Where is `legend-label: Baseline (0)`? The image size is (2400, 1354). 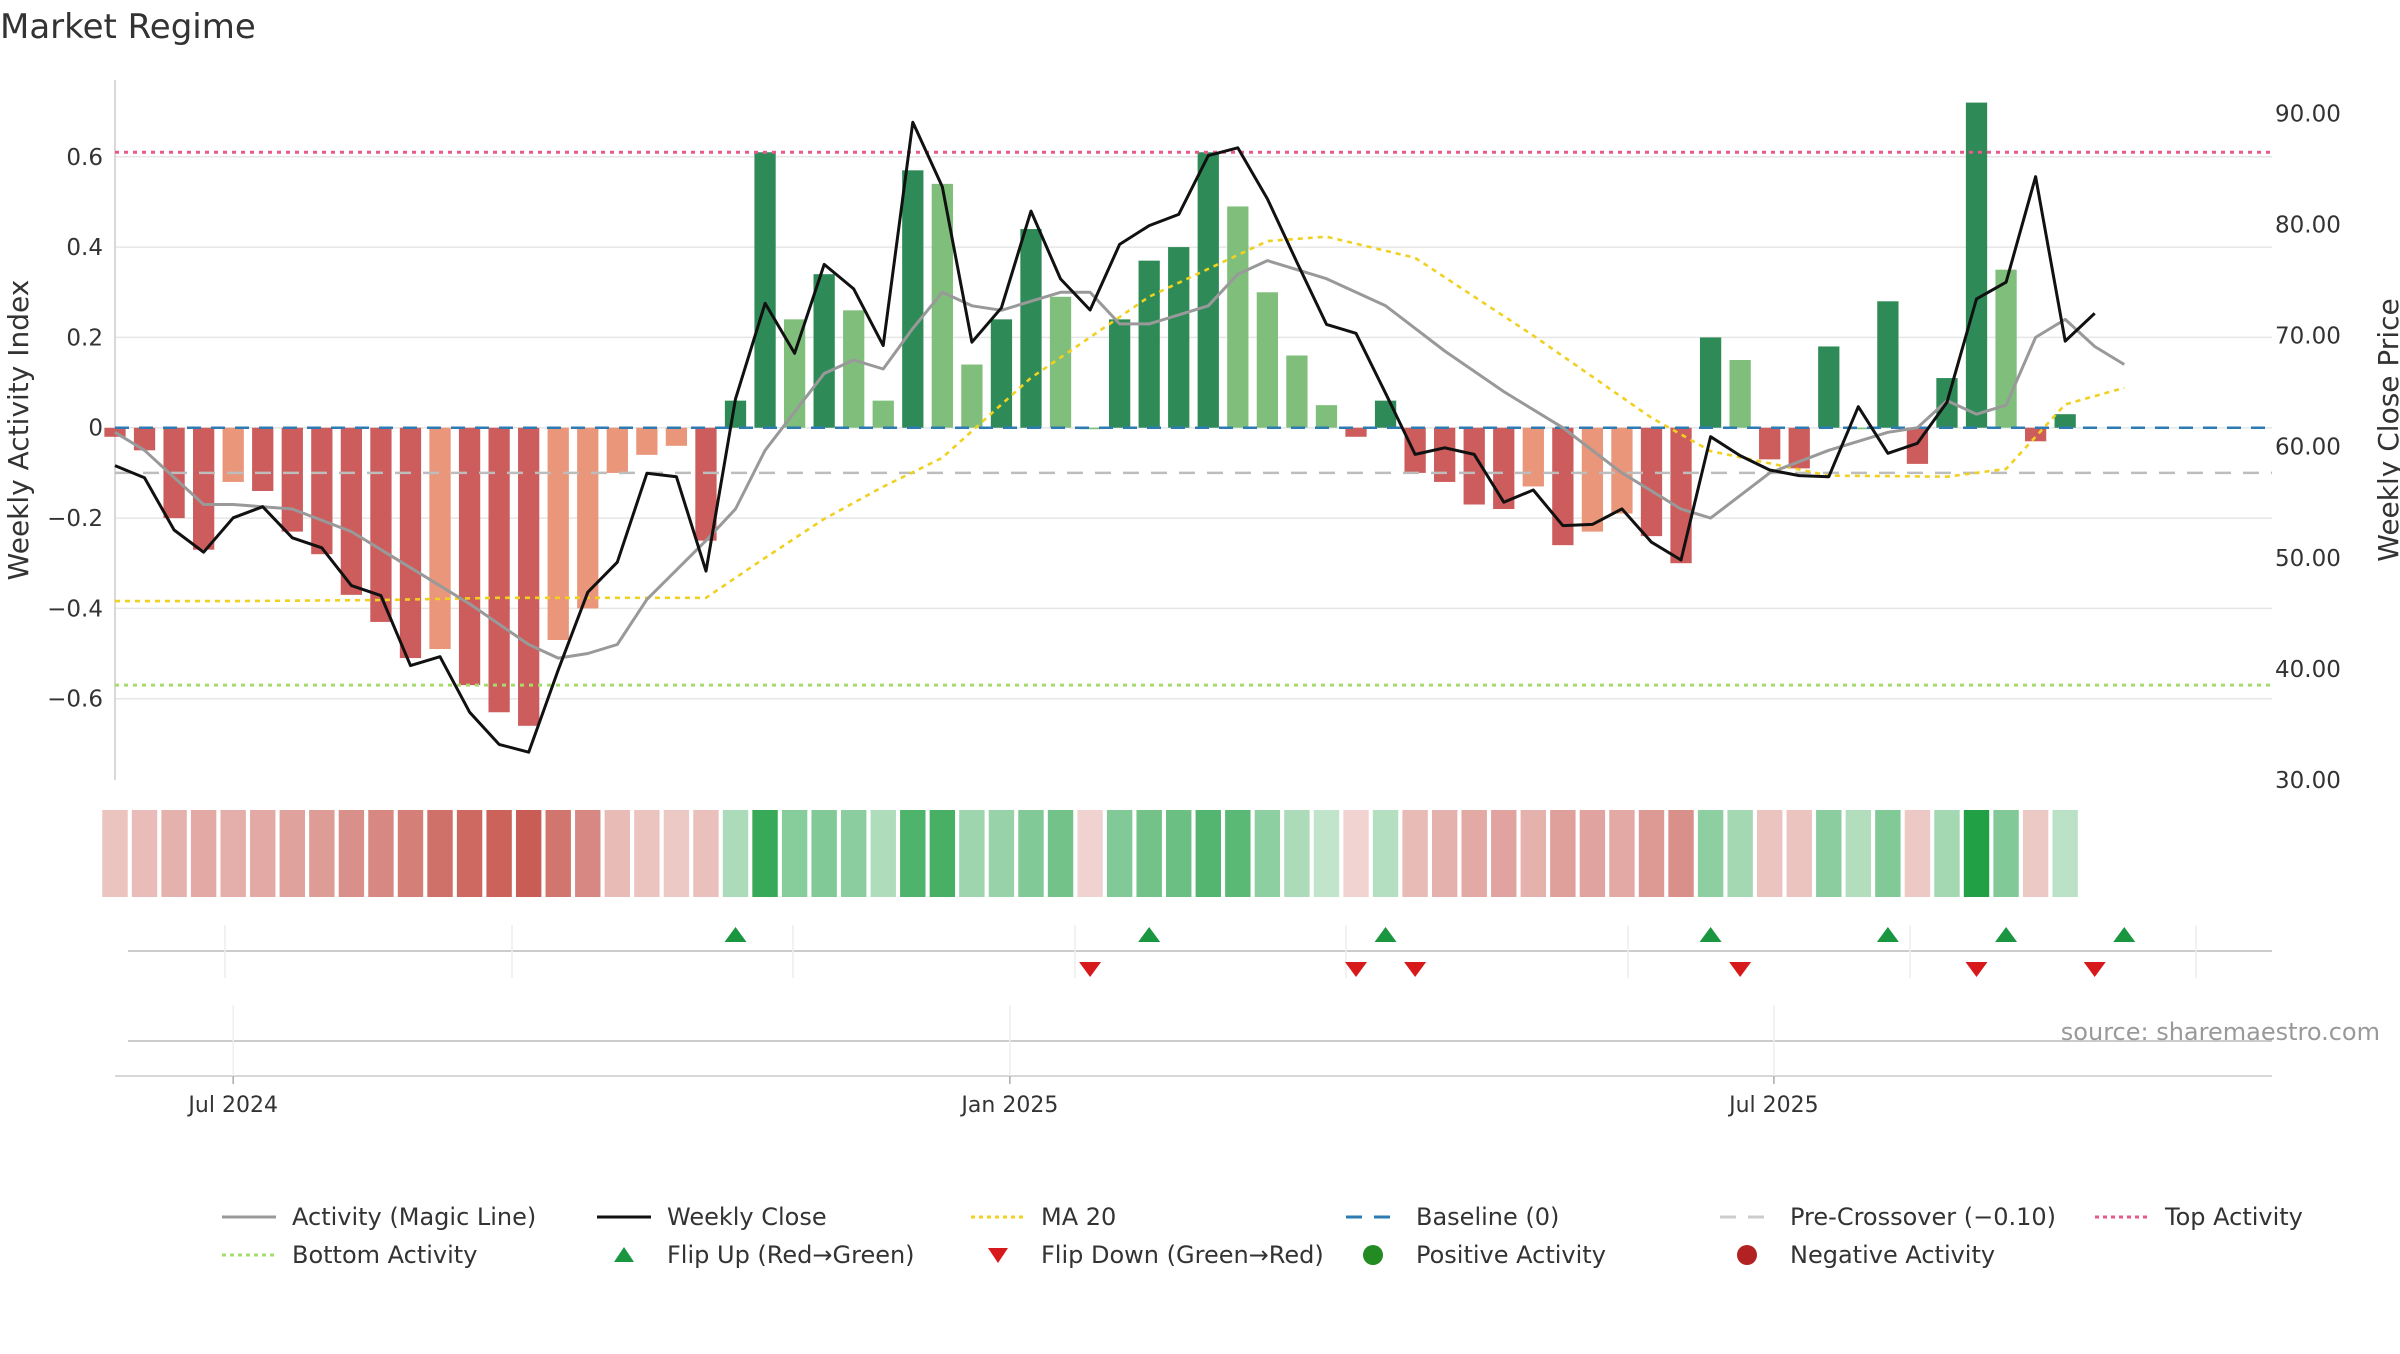 legend-label: Baseline (0) is located at coordinates (1487, 1217).